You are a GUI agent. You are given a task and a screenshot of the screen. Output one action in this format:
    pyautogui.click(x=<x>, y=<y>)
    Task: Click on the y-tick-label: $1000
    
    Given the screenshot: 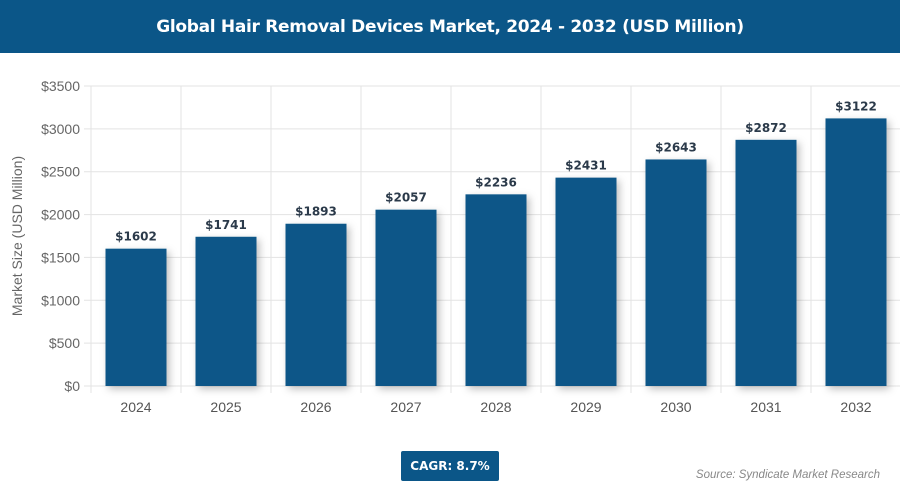 What is the action you would take?
    pyautogui.click(x=60, y=300)
    